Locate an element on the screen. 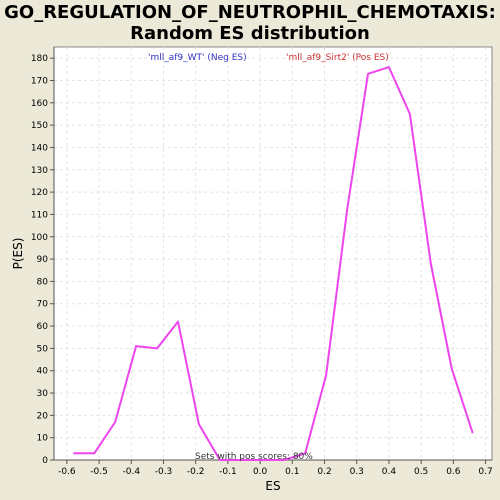  y-tick-label: 10 is located at coordinates (43, 439).